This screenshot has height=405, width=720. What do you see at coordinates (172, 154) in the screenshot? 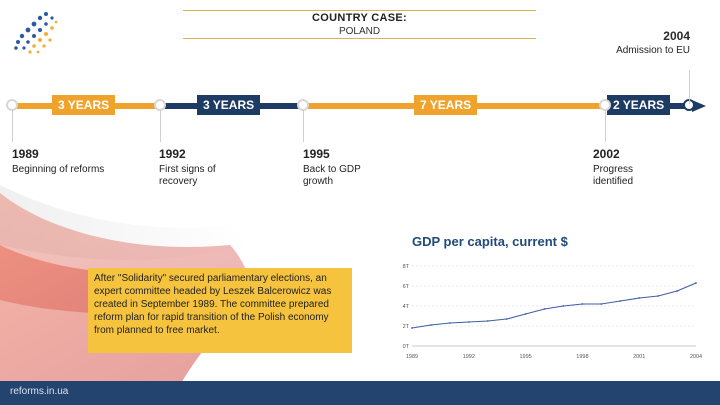
I see `event-year-1992: 1992` at bounding box center [172, 154].